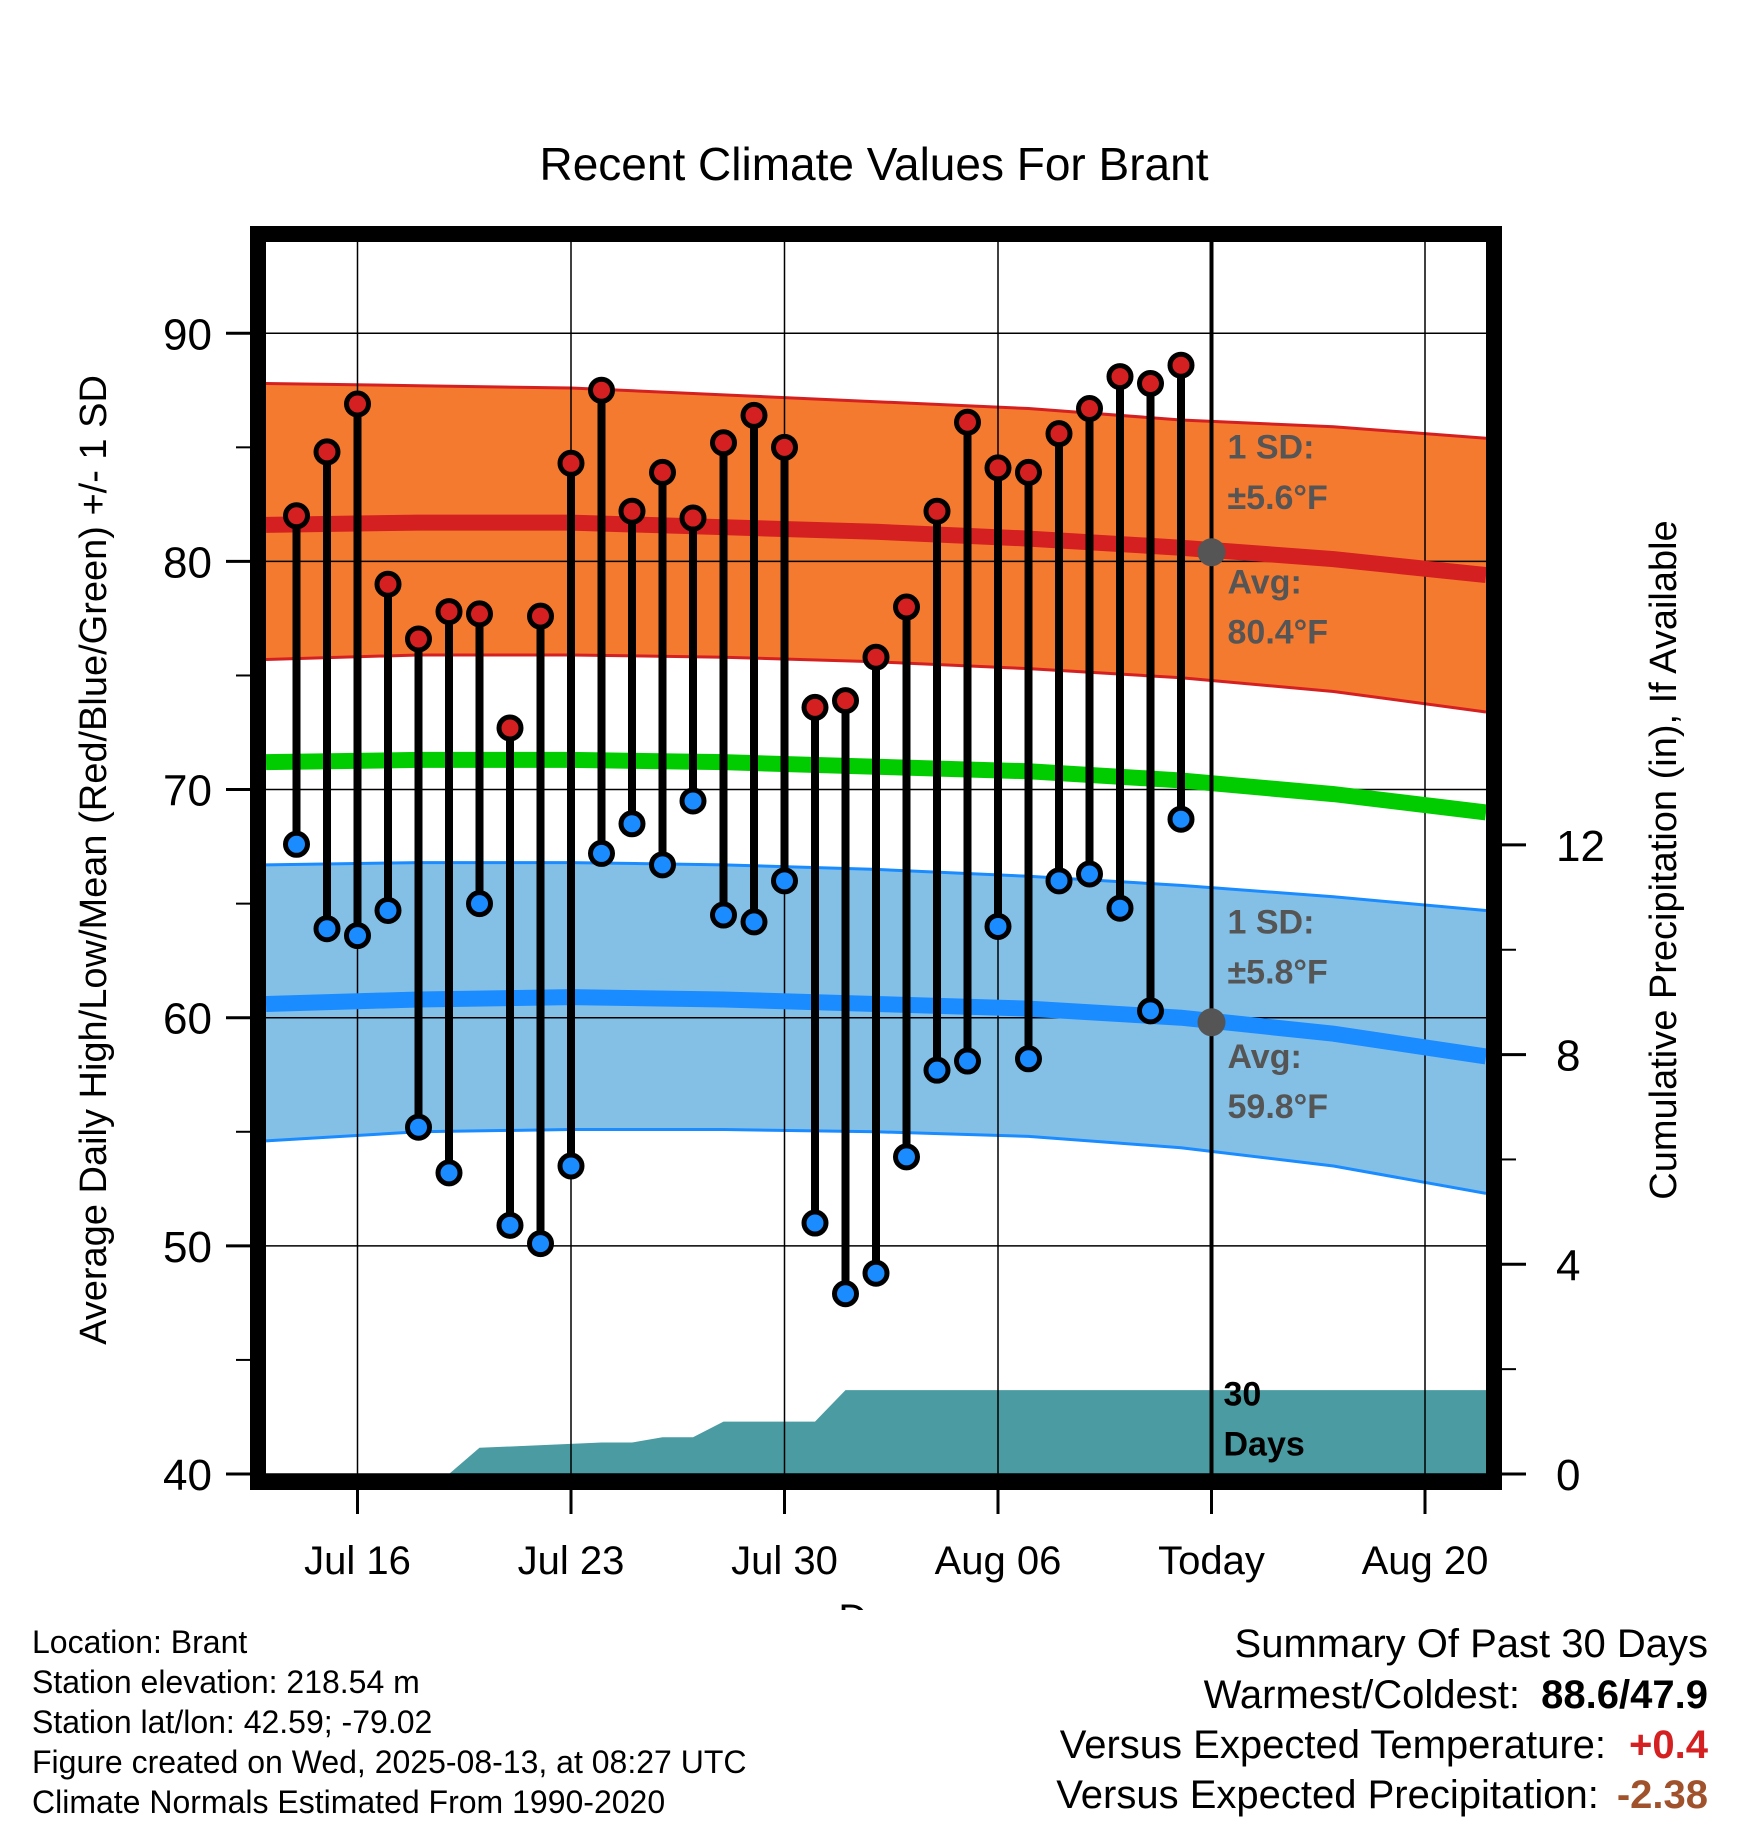 The width and height of the screenshot is (1748, 1828). What do you see at coordinates (571, 1561) in the screenshot?
I see `x-tick-label: Jul 23` at bounding box center [571, 1561].